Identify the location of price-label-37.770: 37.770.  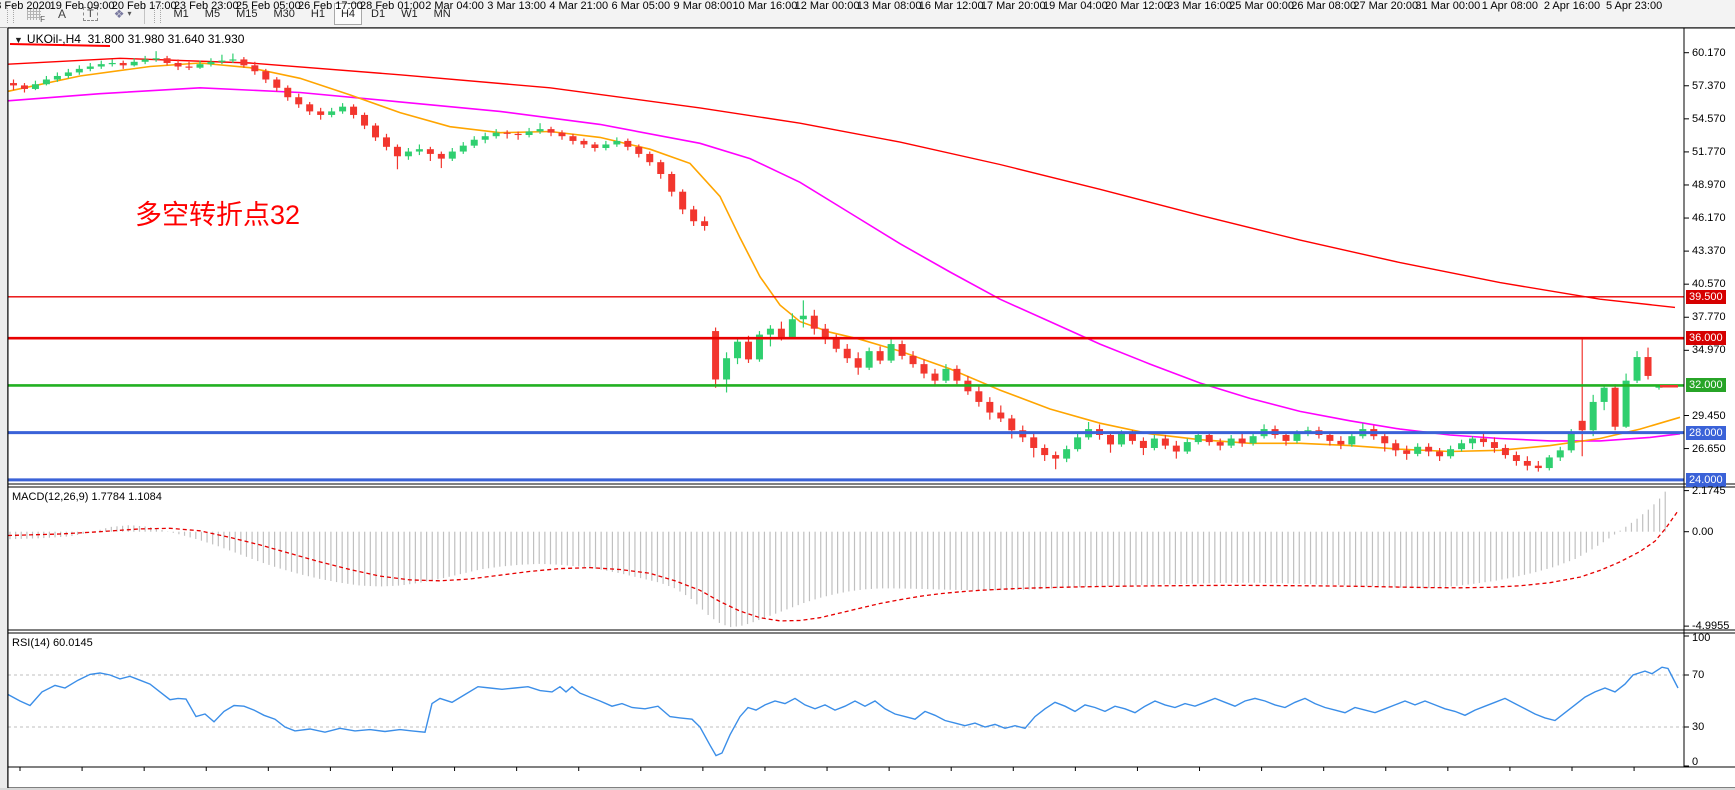
(1709, 317).